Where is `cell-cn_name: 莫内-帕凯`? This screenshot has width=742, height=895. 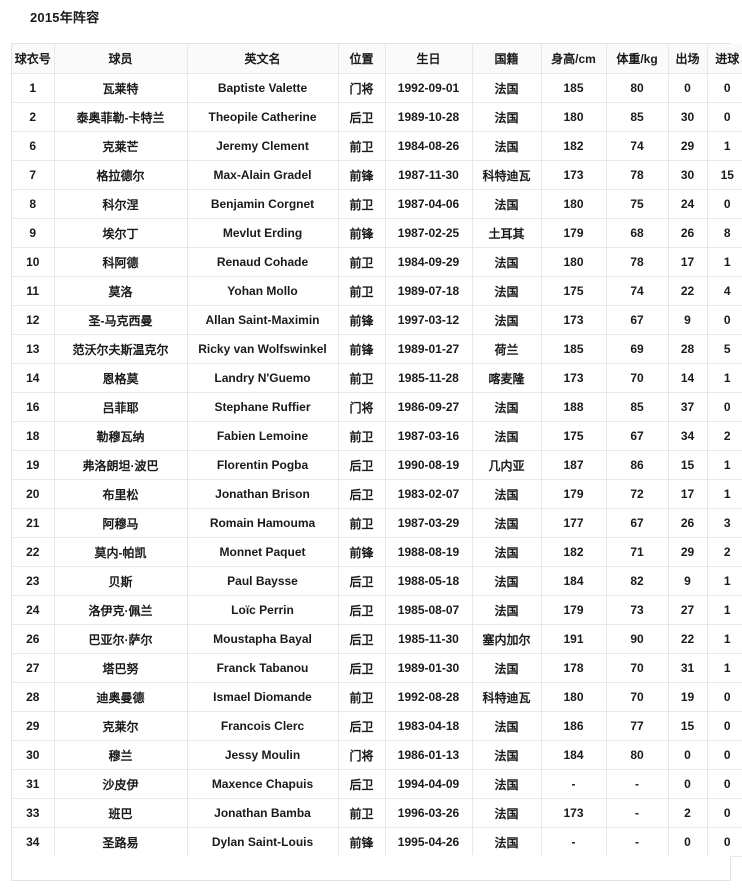 cell-cn_name: 莫内-帕凯 is located at coordinates (121, 552).